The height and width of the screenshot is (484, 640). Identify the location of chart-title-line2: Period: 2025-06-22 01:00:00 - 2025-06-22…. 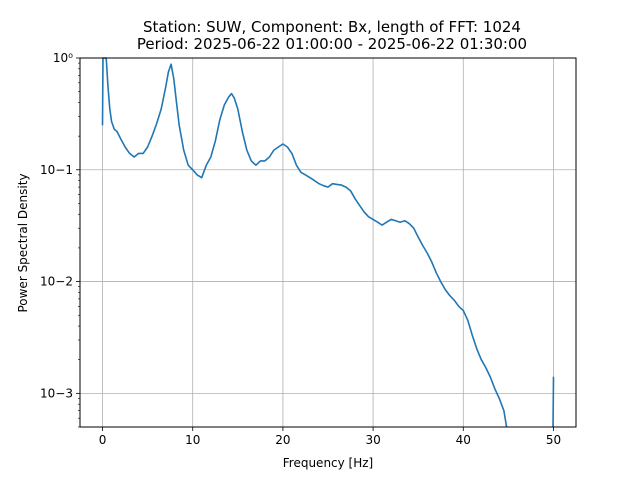
(332, 44).